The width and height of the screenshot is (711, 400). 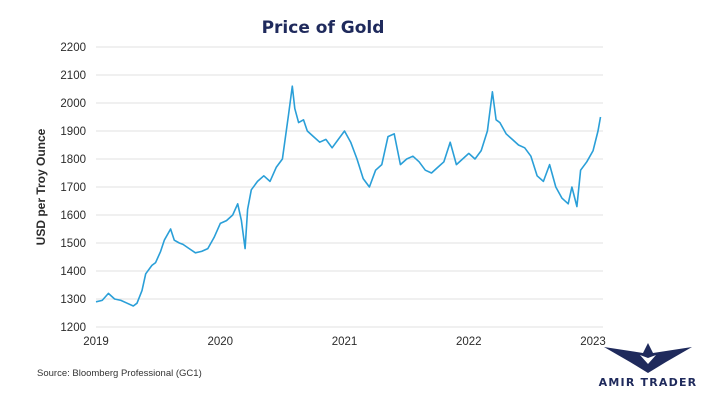 I want to click on x-tick-label: 2019, so click(x=96, y=342).